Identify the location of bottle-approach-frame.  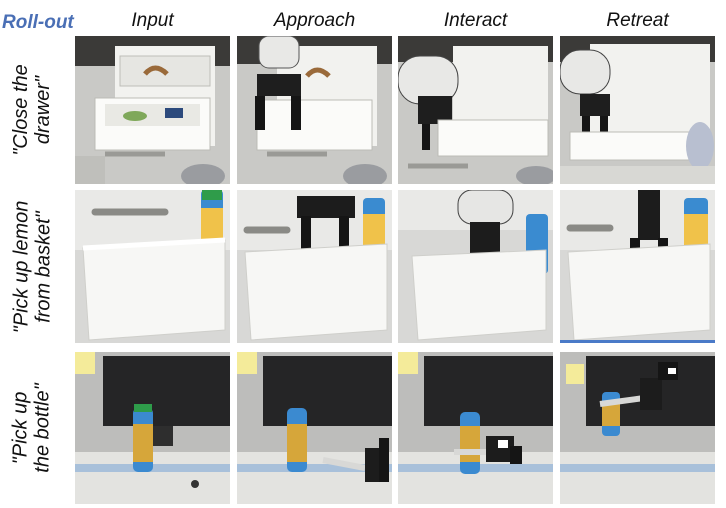
(314, 428).